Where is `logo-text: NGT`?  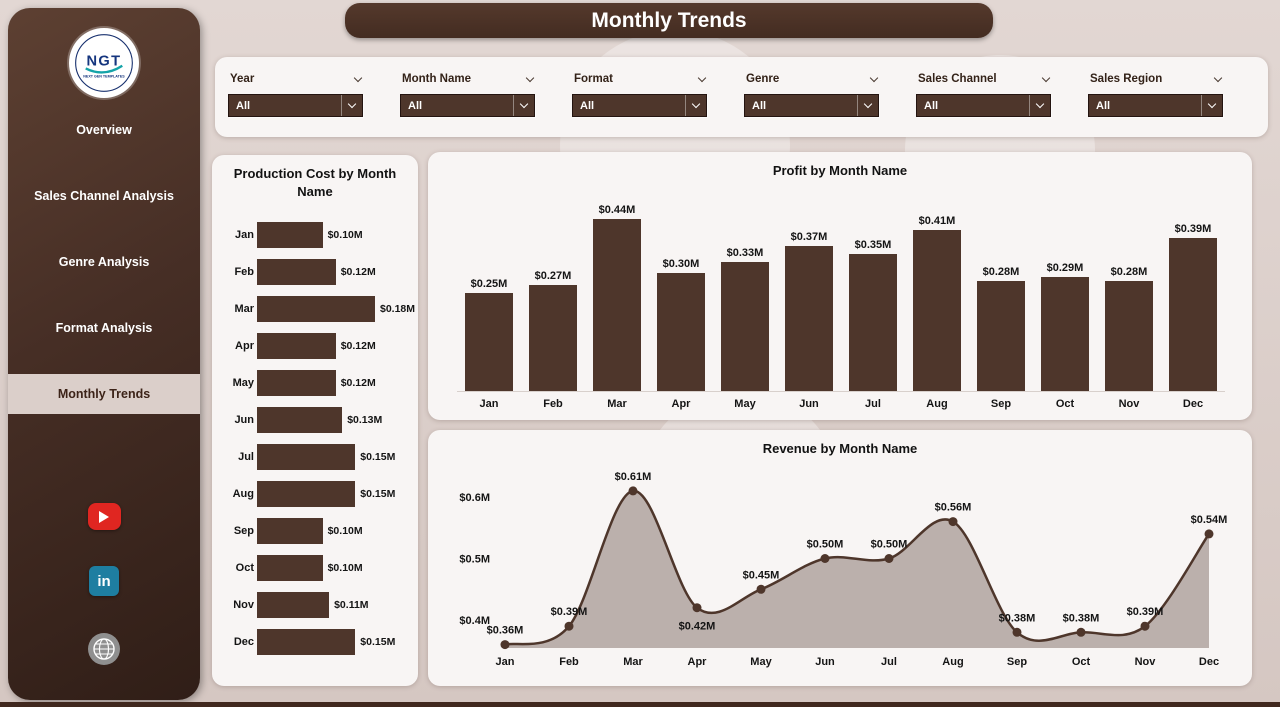
logo-text: NGT is located at coordinates (104, 62).